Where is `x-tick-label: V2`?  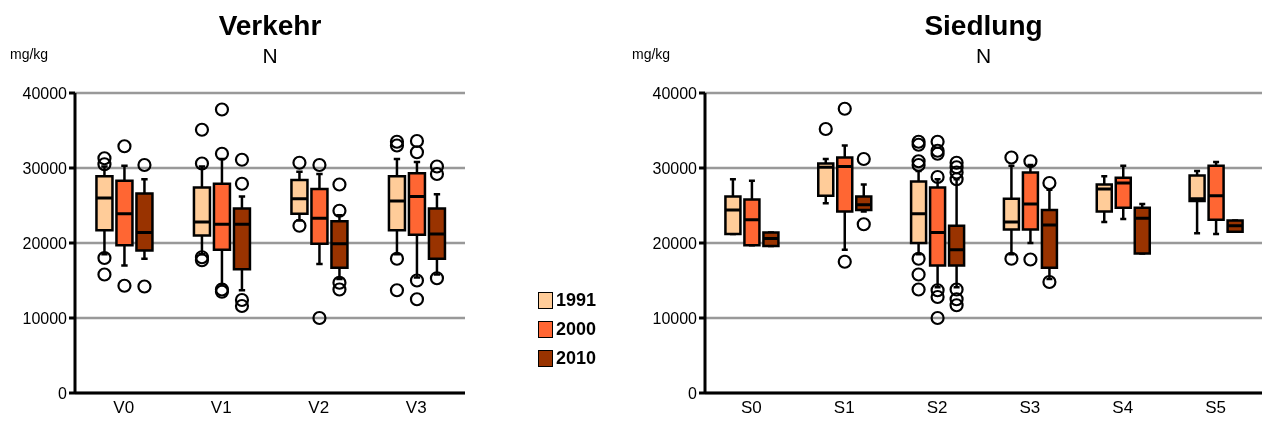 x-tick-label: V2 is located at coordinates (319, 408).